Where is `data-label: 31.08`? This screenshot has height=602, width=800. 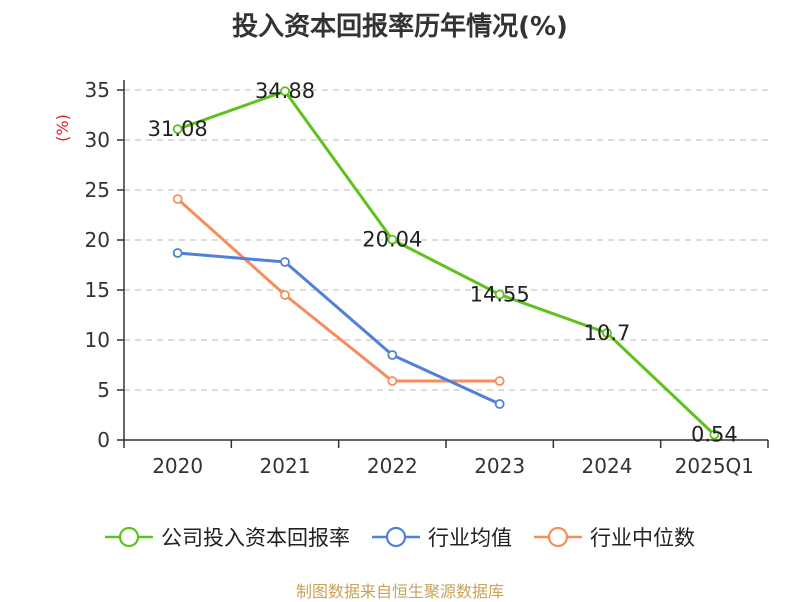
data-label: 31.08 is located at coordinates (178, 129).